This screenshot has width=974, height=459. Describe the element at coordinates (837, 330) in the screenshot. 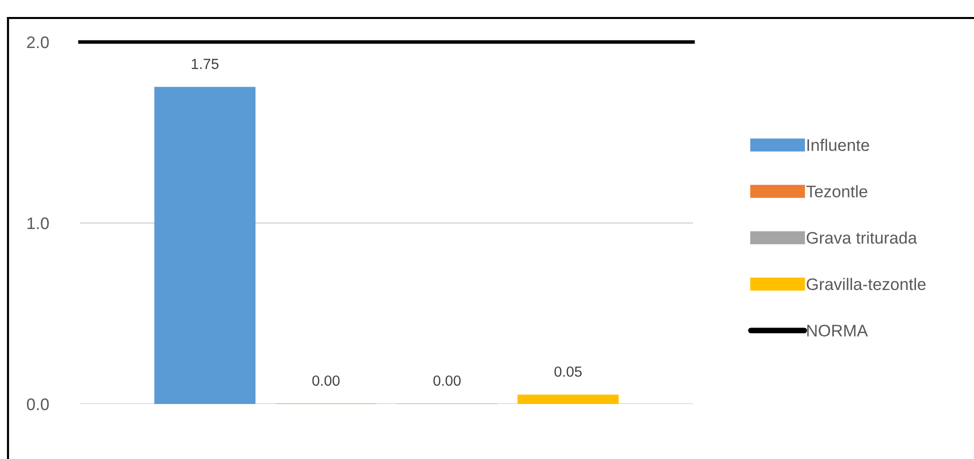

I see `legend-label: NORMA` at that location.